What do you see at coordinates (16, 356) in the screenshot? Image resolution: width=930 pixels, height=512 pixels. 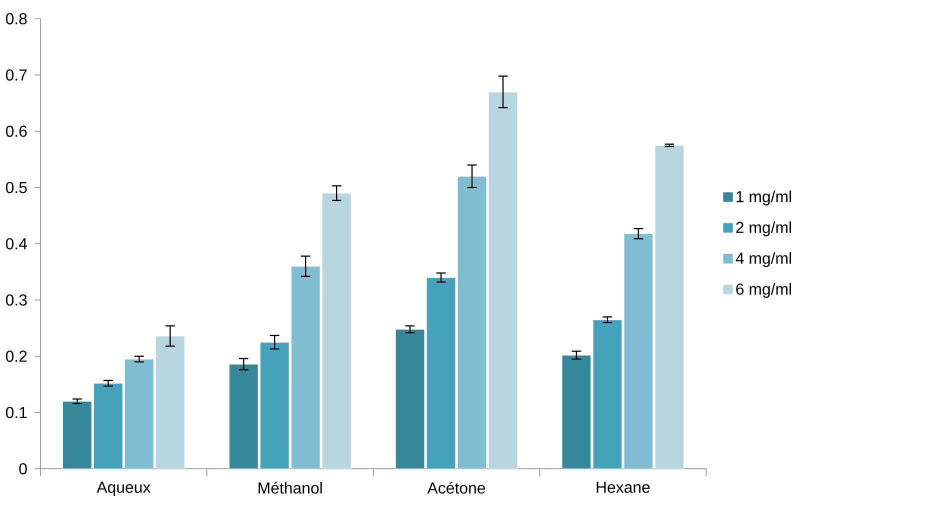 I see `y-tick-label: 0.2` at bounding box center [16, 356].